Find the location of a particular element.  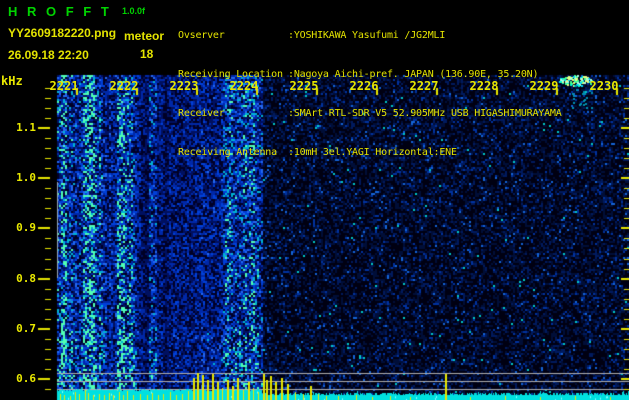

y-axis-tick-label: 1.1 is located at coordinates (26, 127).